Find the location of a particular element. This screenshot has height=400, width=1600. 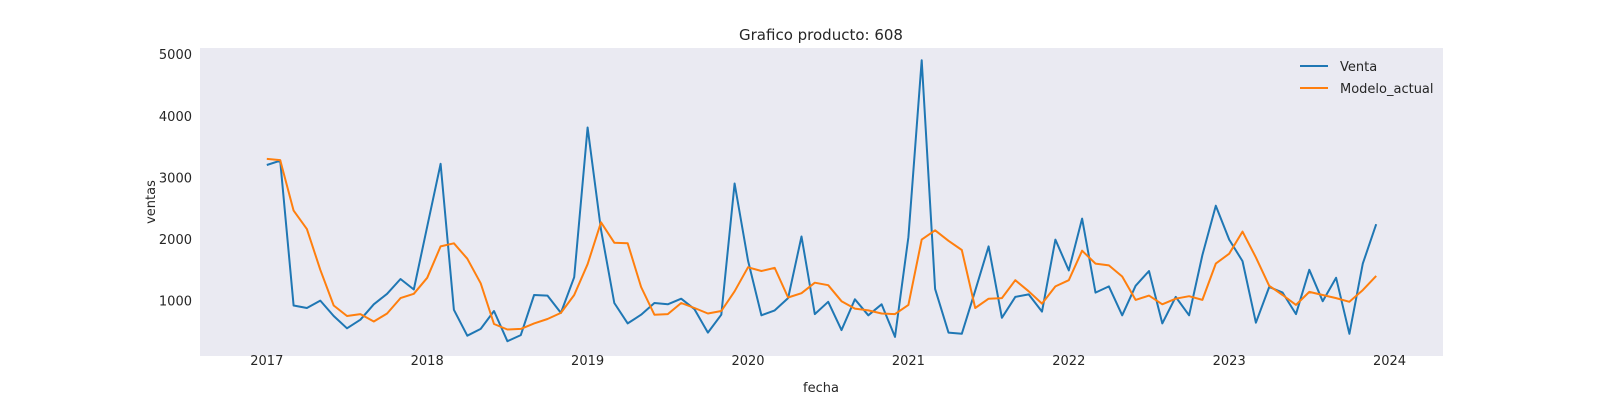

legend-label-modelo-actual: Modelo_actual is located at coordinates (1387, 89).